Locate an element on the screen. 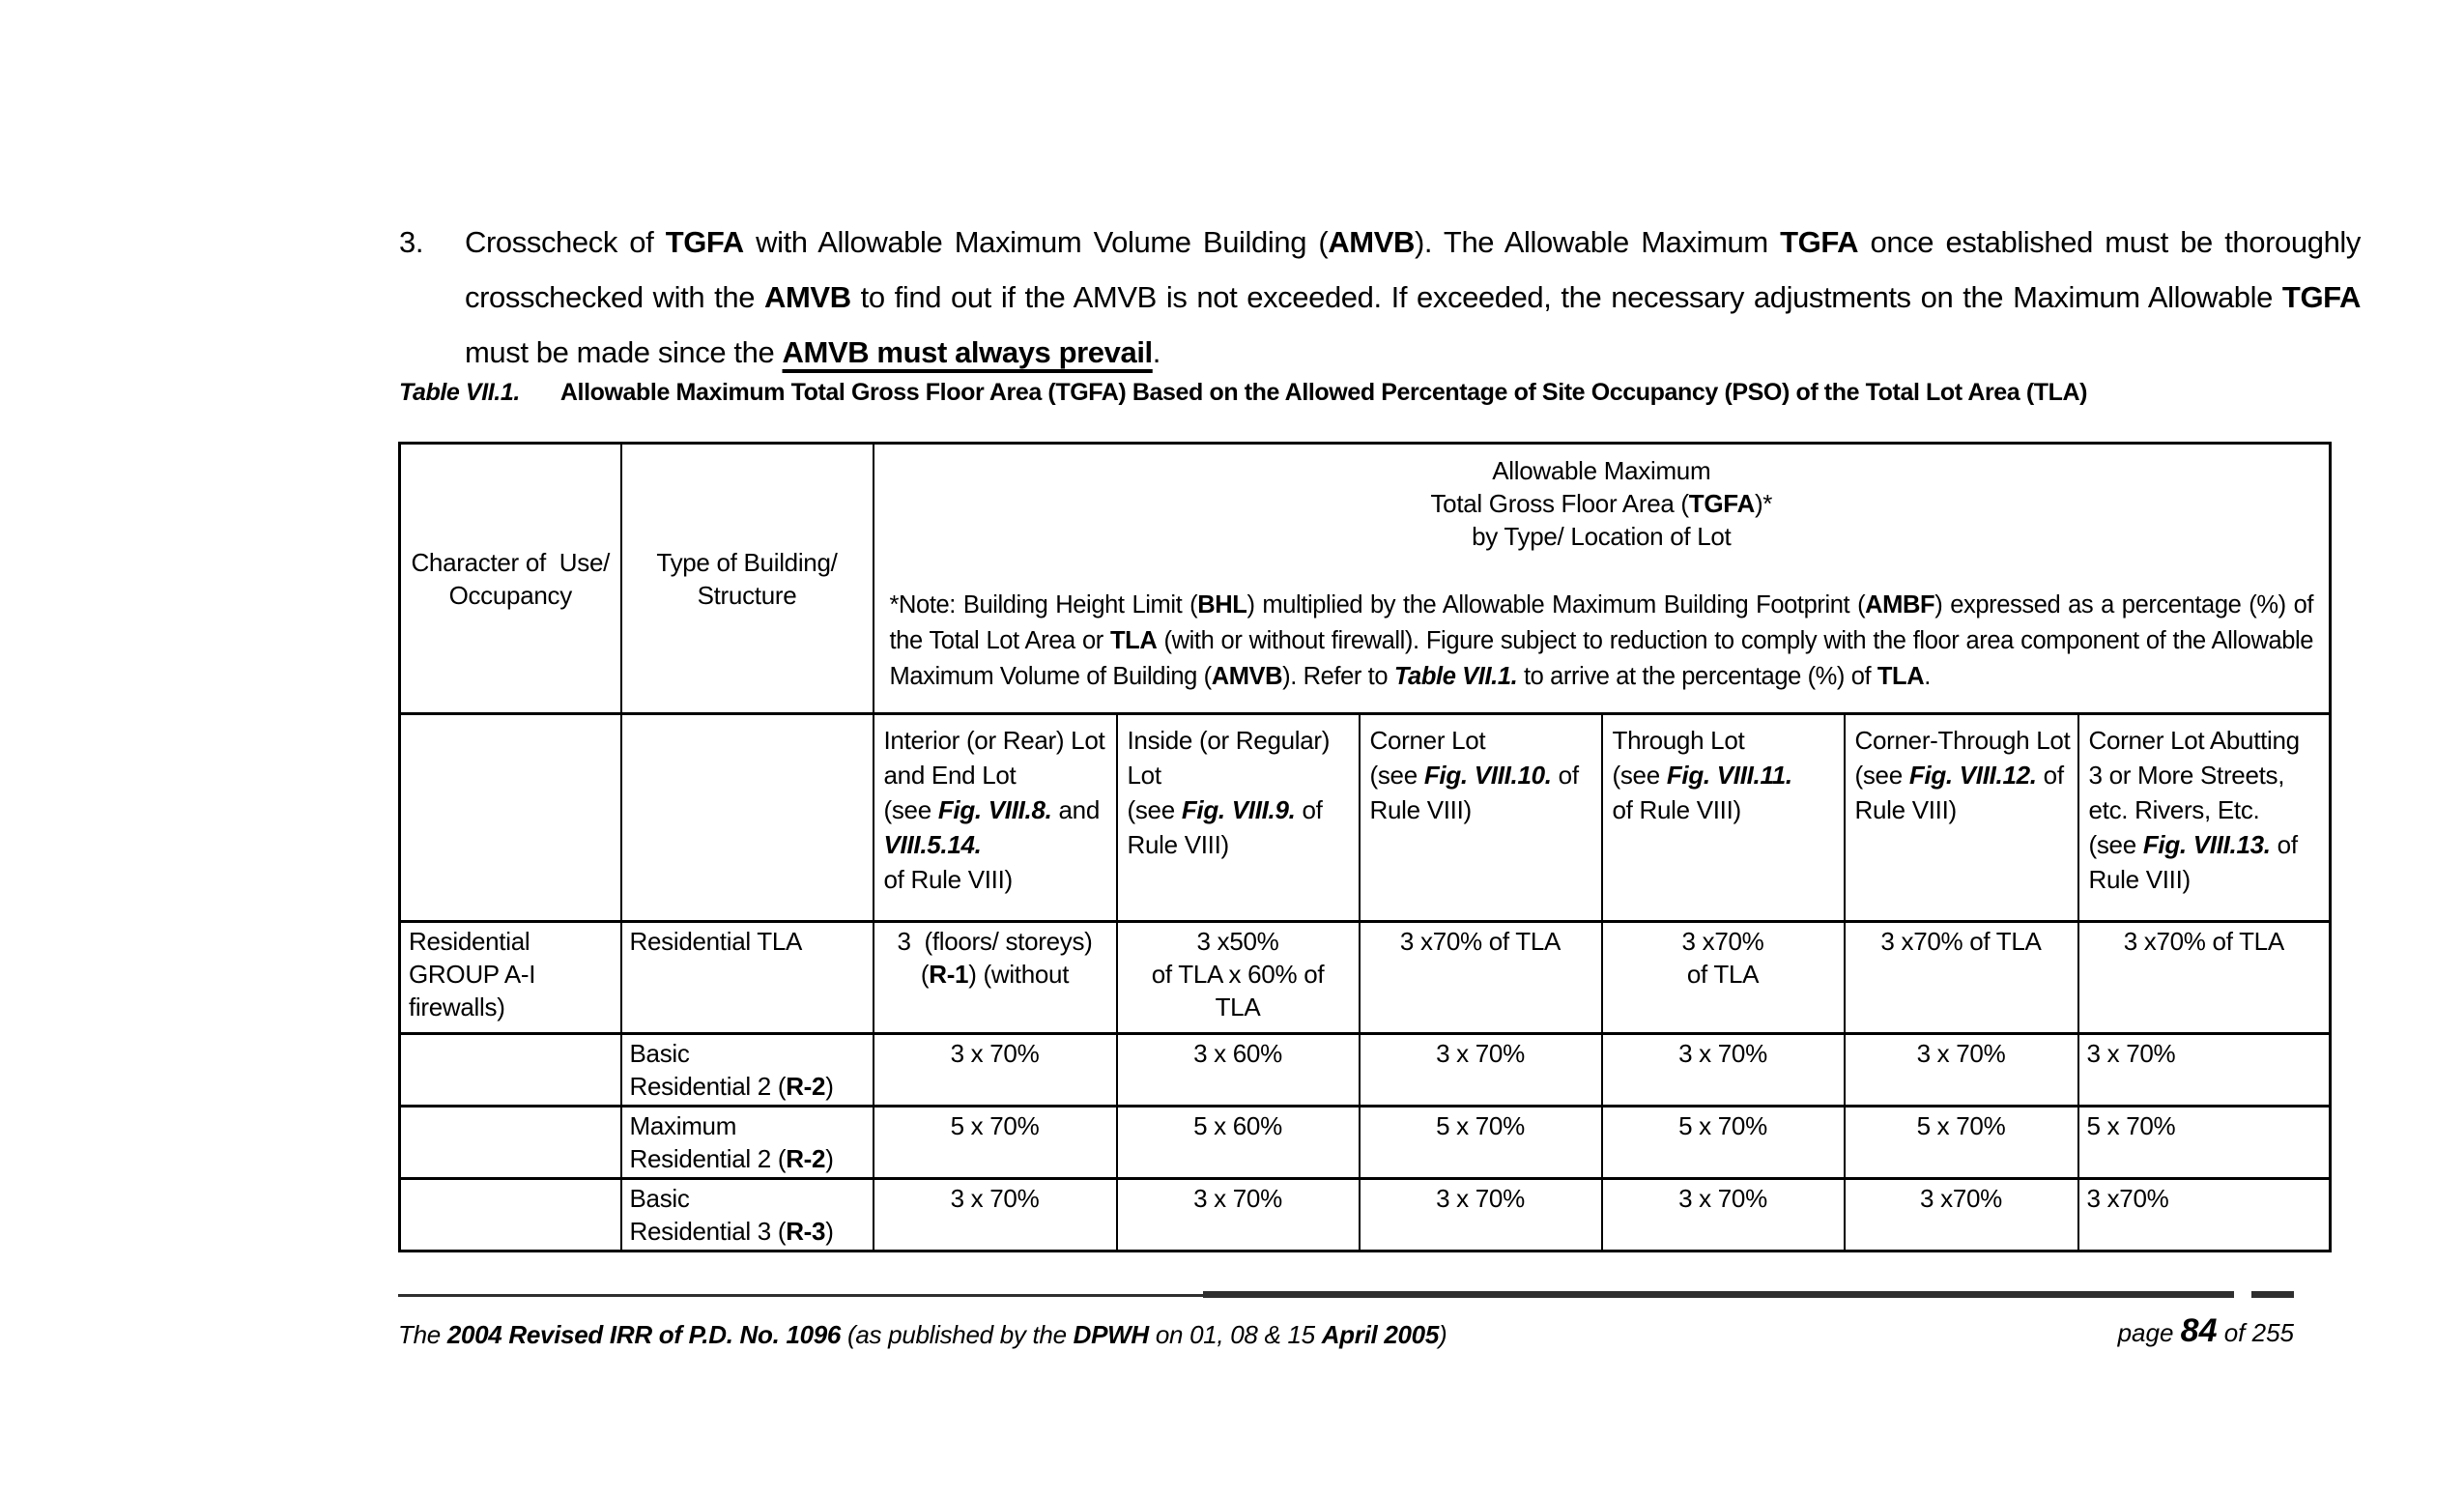 Image resolution: width=2464 pixels, height=1496 pixels. row3-type-cell: Maximum Residential 2 (R-2) is located at coordinates (746, 1142).